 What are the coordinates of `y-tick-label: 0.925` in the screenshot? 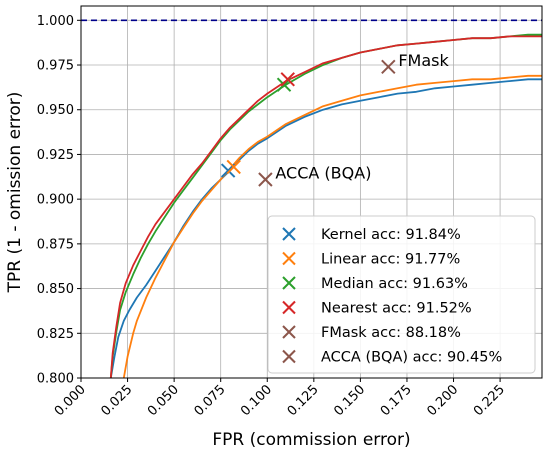 It's located at (55, 155).